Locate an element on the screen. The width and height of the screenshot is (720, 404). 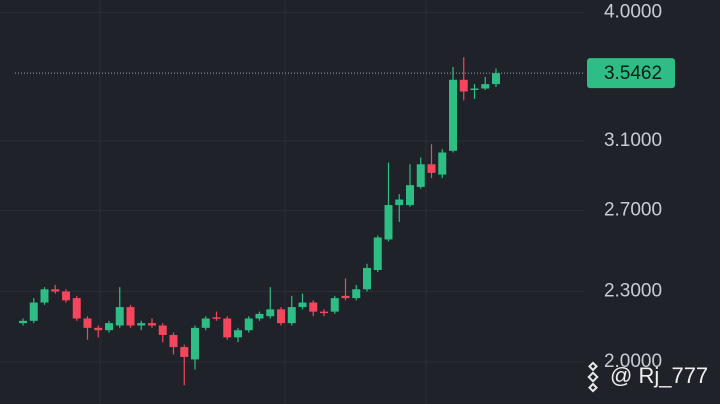
watermark-logo is located at coordinates (593, 377).